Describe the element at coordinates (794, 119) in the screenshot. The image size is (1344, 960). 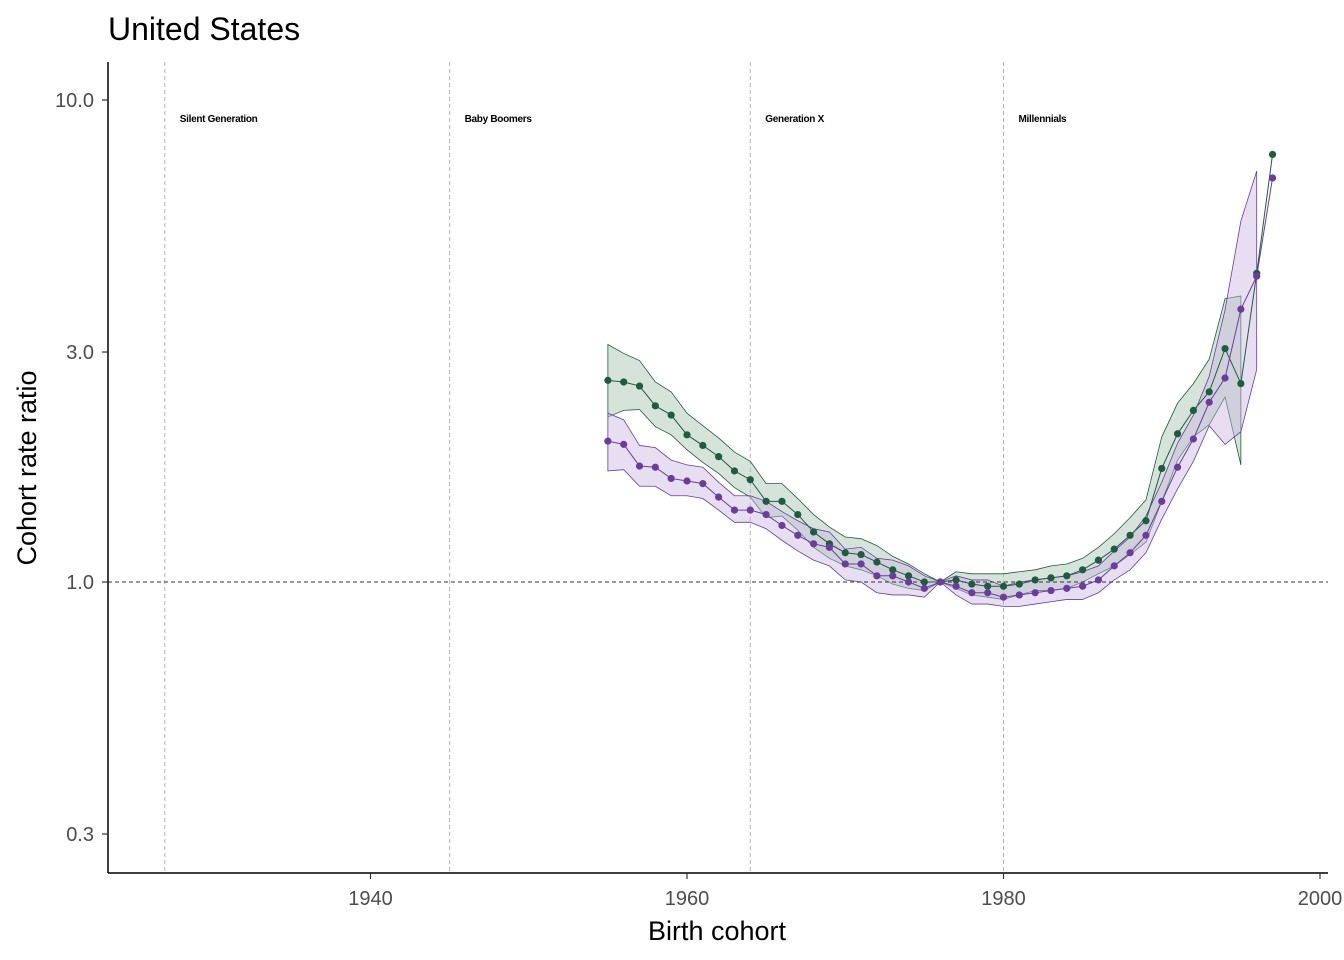
I see `generation-label: Generation X` at that location.